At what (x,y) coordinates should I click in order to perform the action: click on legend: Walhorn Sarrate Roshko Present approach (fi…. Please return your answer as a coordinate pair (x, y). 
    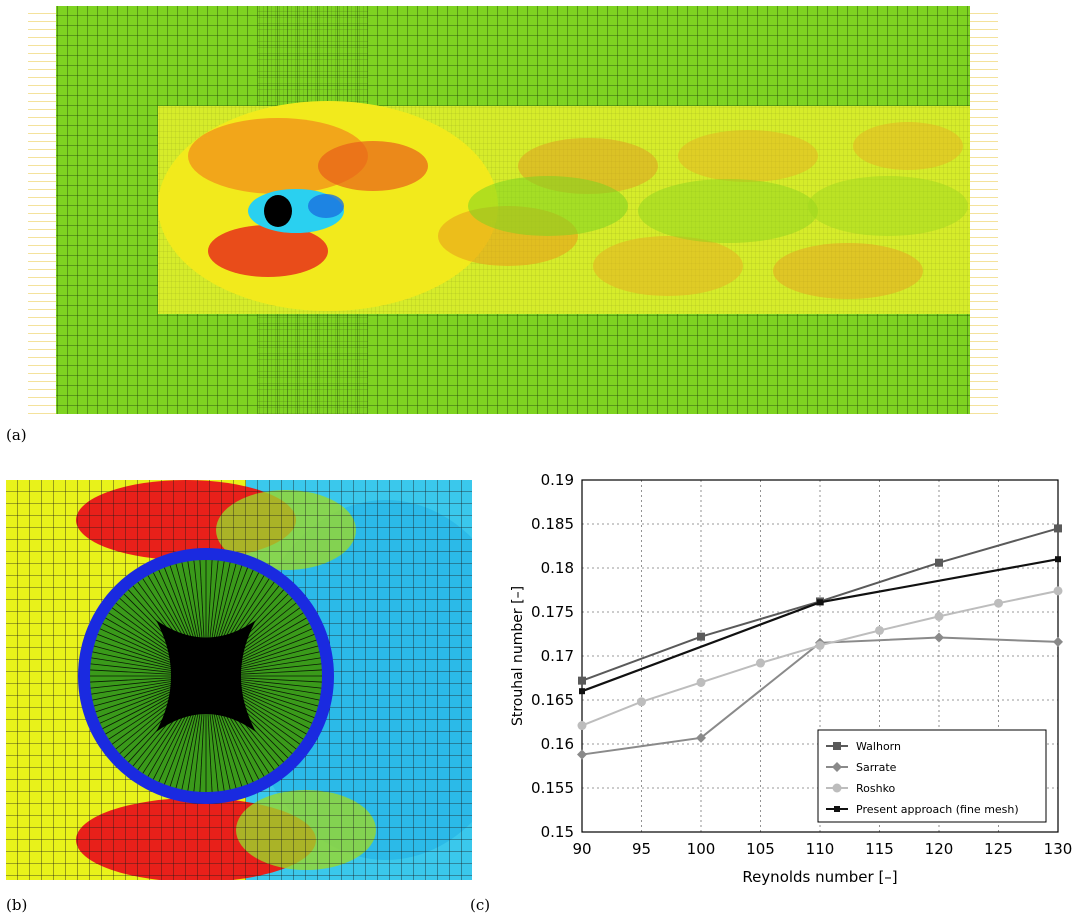
    Looking at the image, I should click on (932, 776).